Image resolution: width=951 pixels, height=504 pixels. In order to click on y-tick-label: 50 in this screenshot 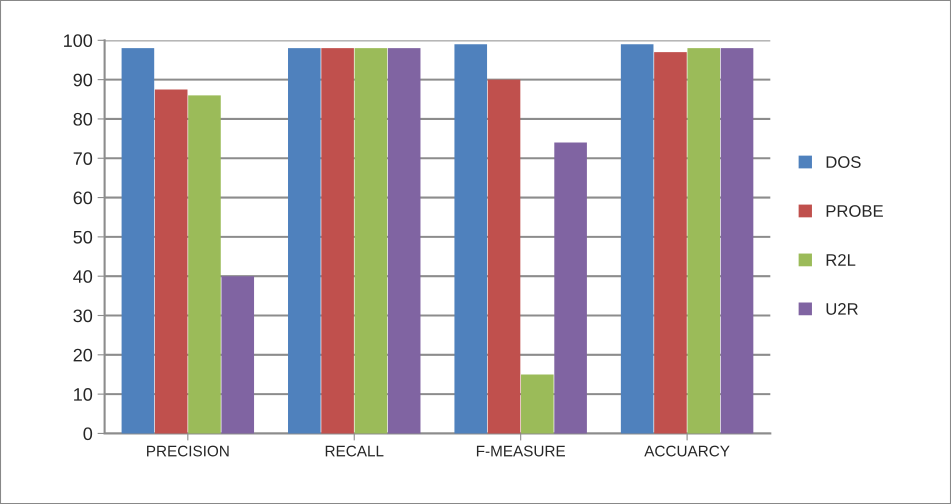, I will do `click(82, 237)`.